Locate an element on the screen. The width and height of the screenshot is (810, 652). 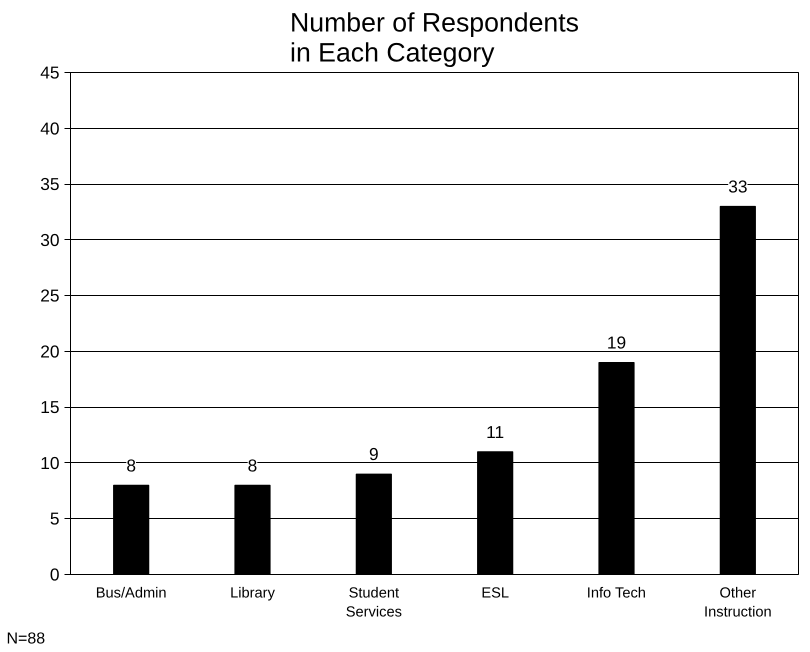
y-tick-label: 30 is located at coordinates (50, 240).